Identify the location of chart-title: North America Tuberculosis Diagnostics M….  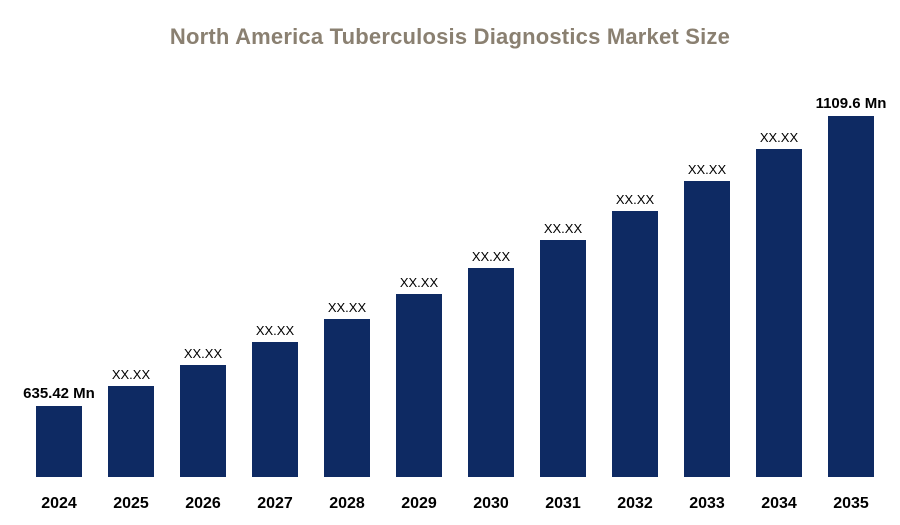
(450, 36).